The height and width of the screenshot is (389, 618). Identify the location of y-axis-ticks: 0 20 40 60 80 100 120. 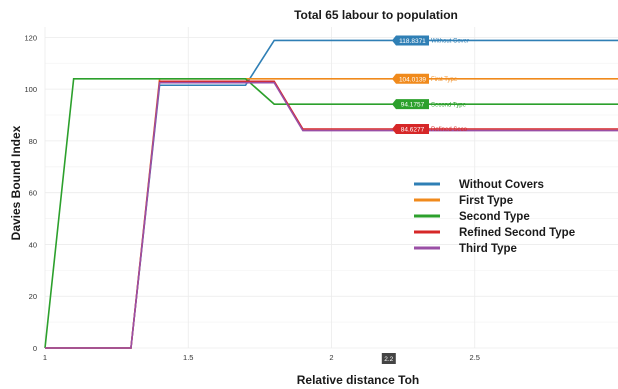
(30, 193).